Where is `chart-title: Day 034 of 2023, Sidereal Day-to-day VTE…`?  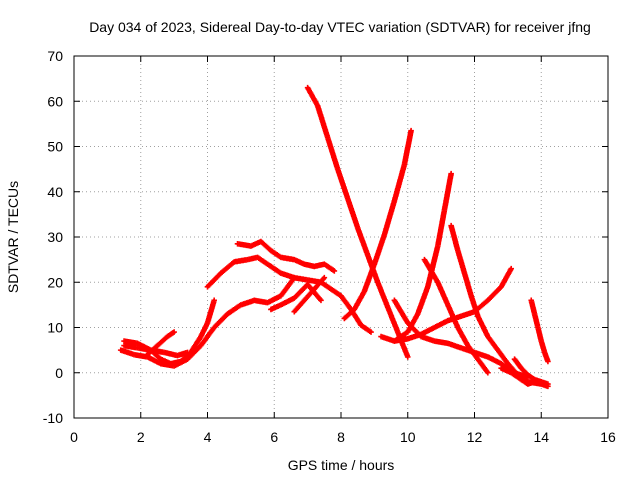 chart-title: Day 034 of 2023, Sidereal Day-to-day VTE… is located at coordinates (340, 27).